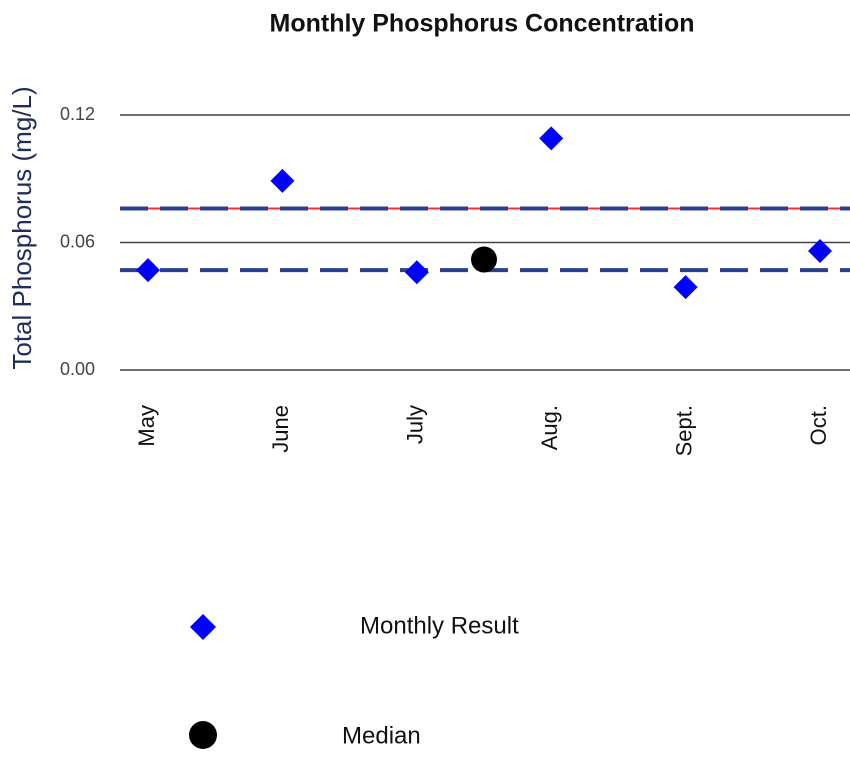 The width and height of the screenshot is (850, 761). What do you see at coordinates (549, 427) in the screenshot?
I see `x-tick-label: Aug.` at bounding box center [549, 427].